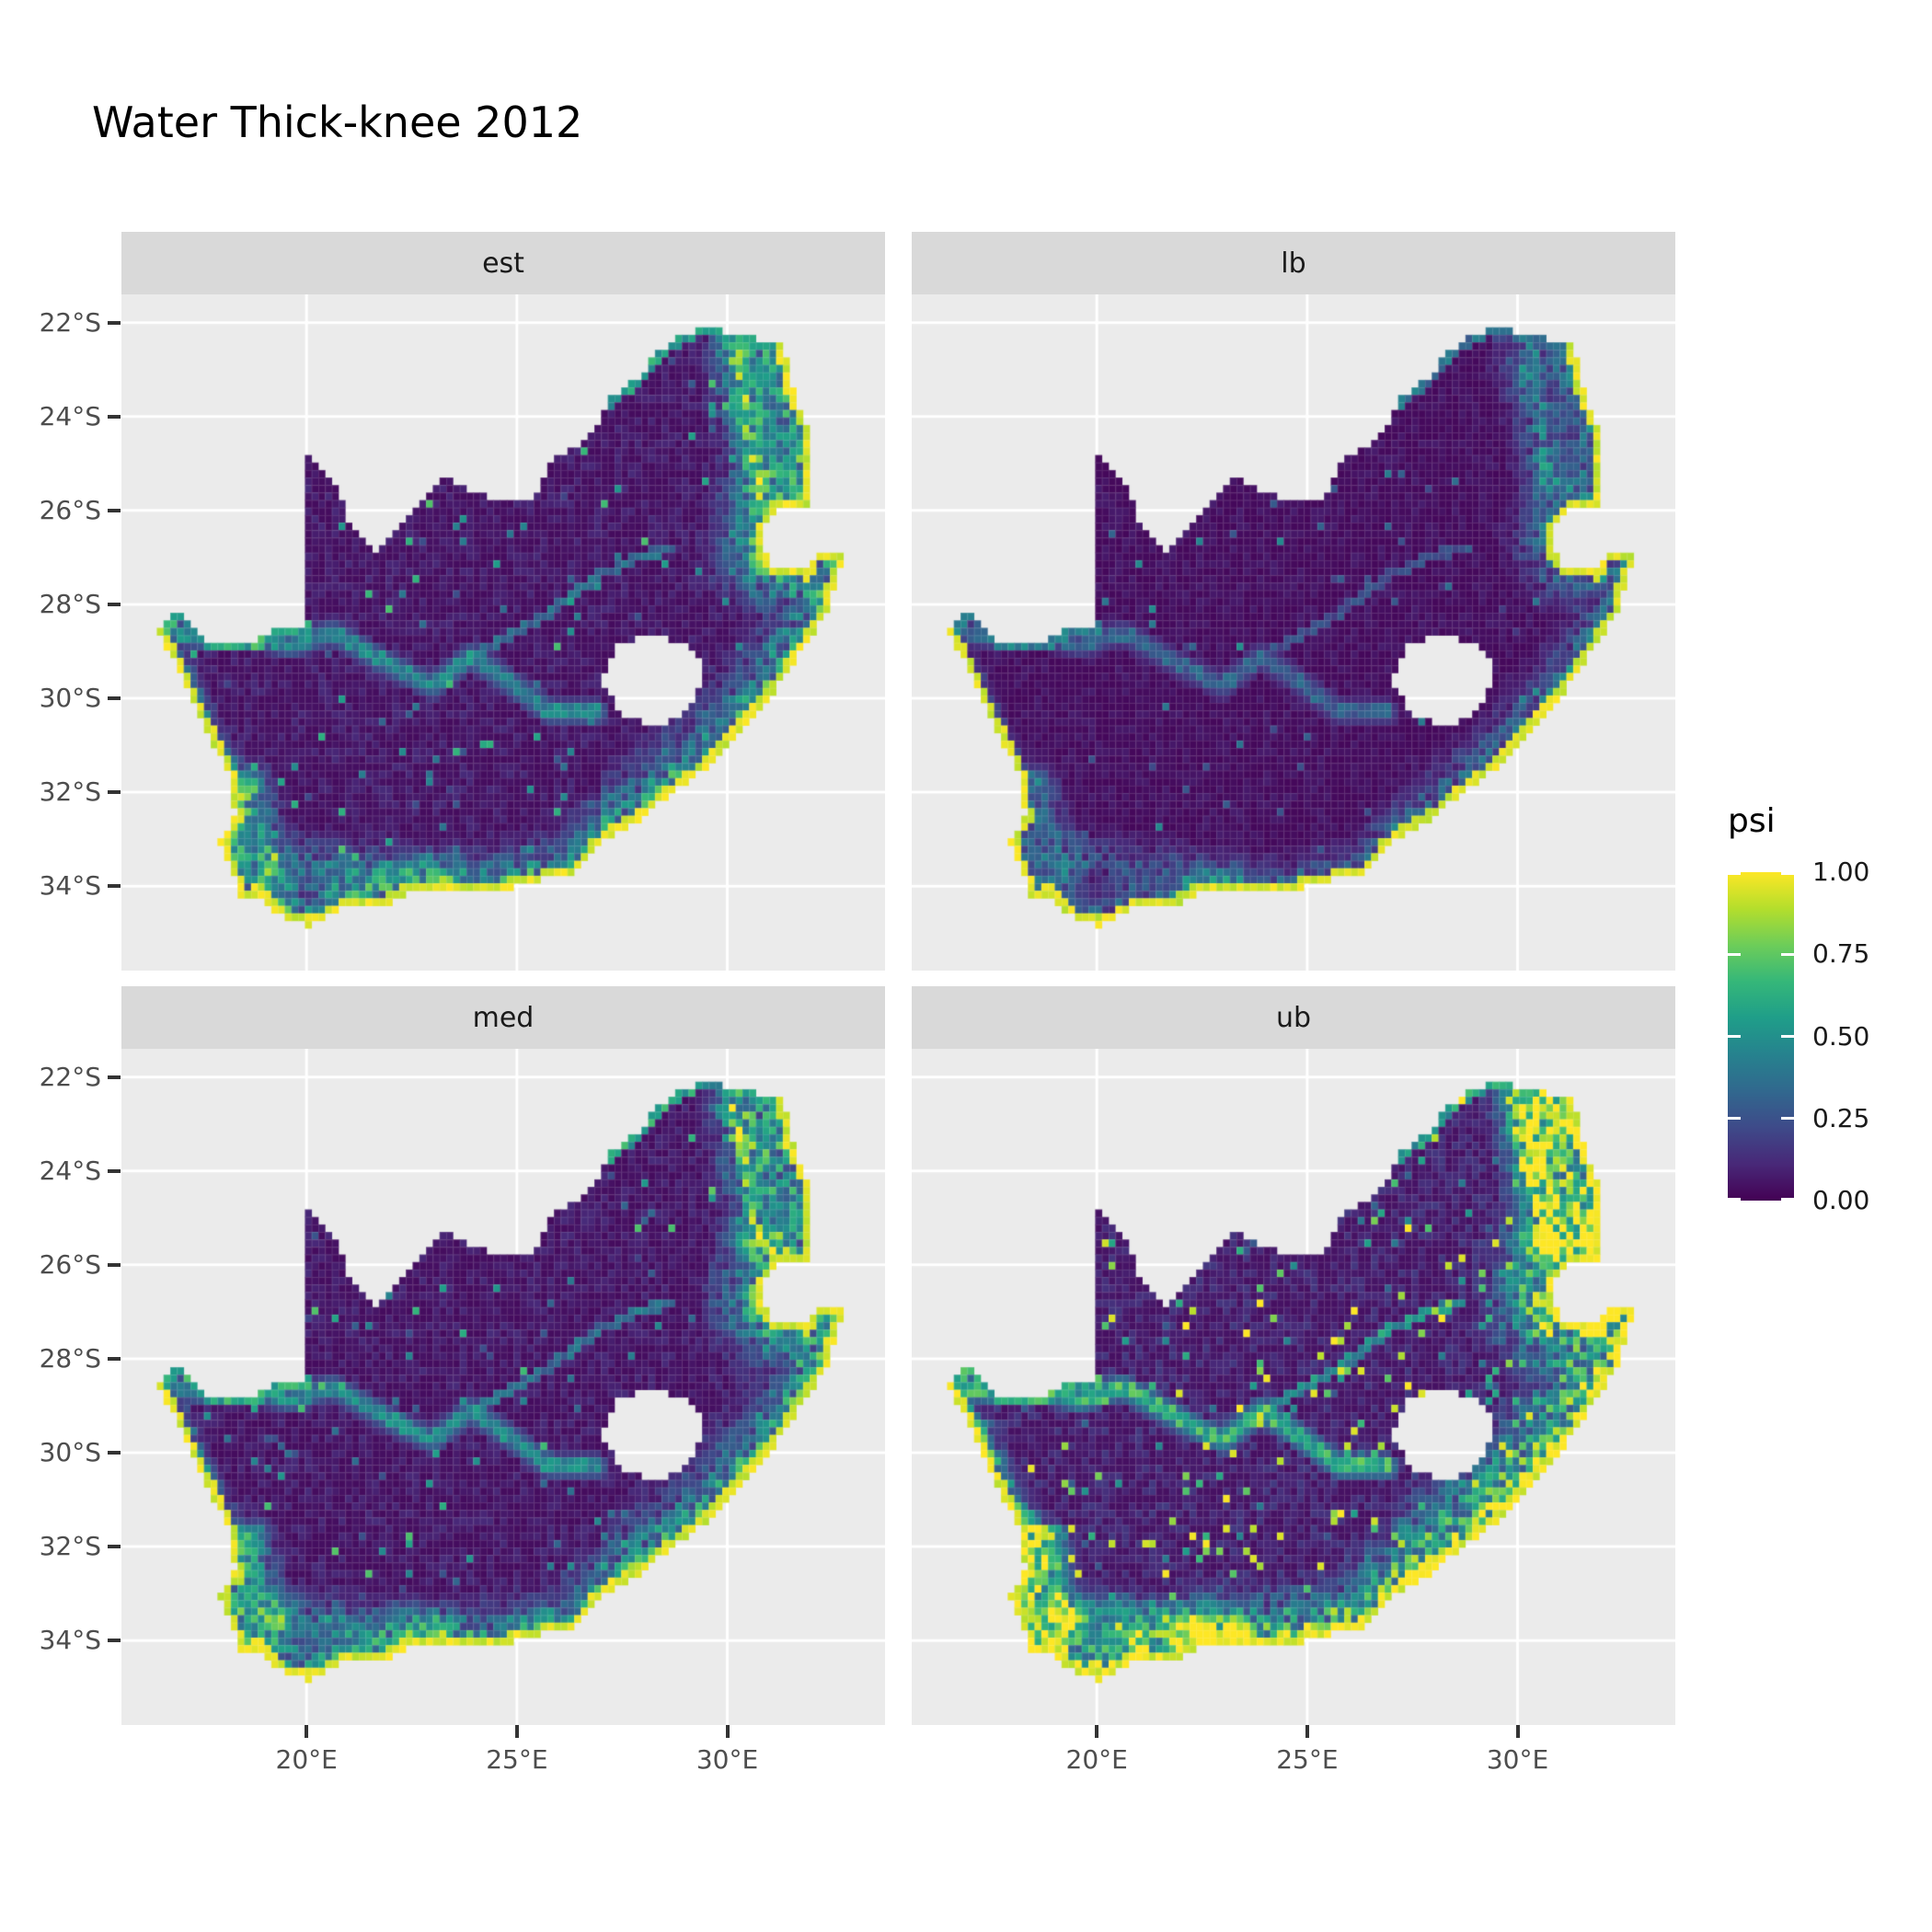 This screenshot has height=1932, width=1932. I want to click on map-canvas-est, so click(503, 632).